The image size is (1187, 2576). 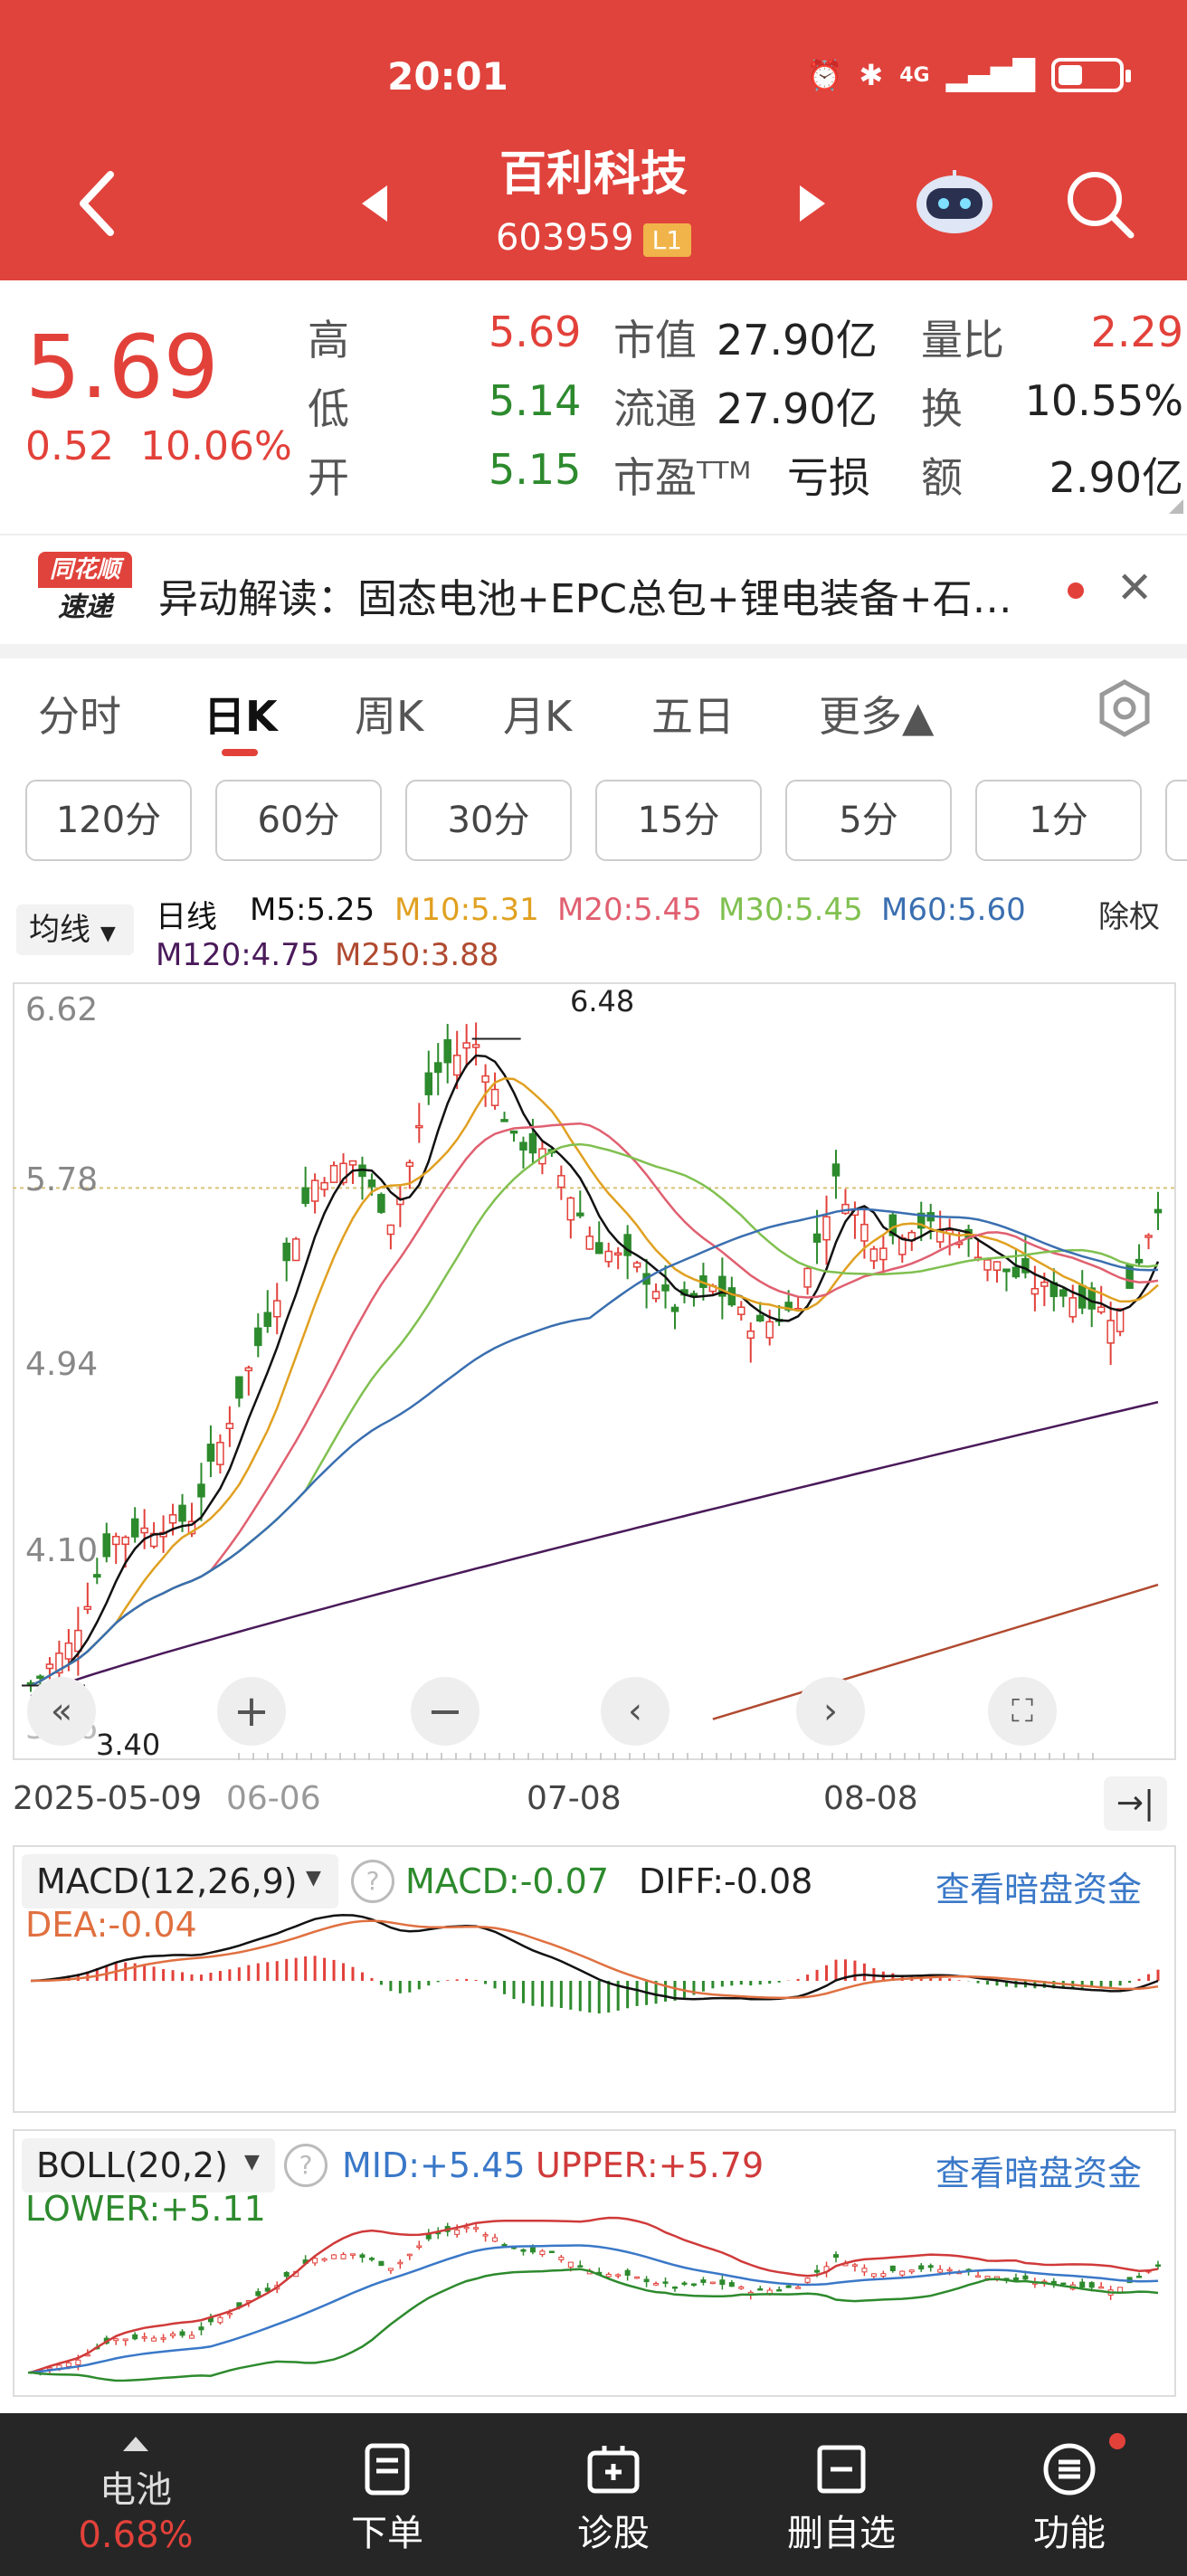 I want to click on adjust-toggle: 除权, so click(x=1129, y=917).